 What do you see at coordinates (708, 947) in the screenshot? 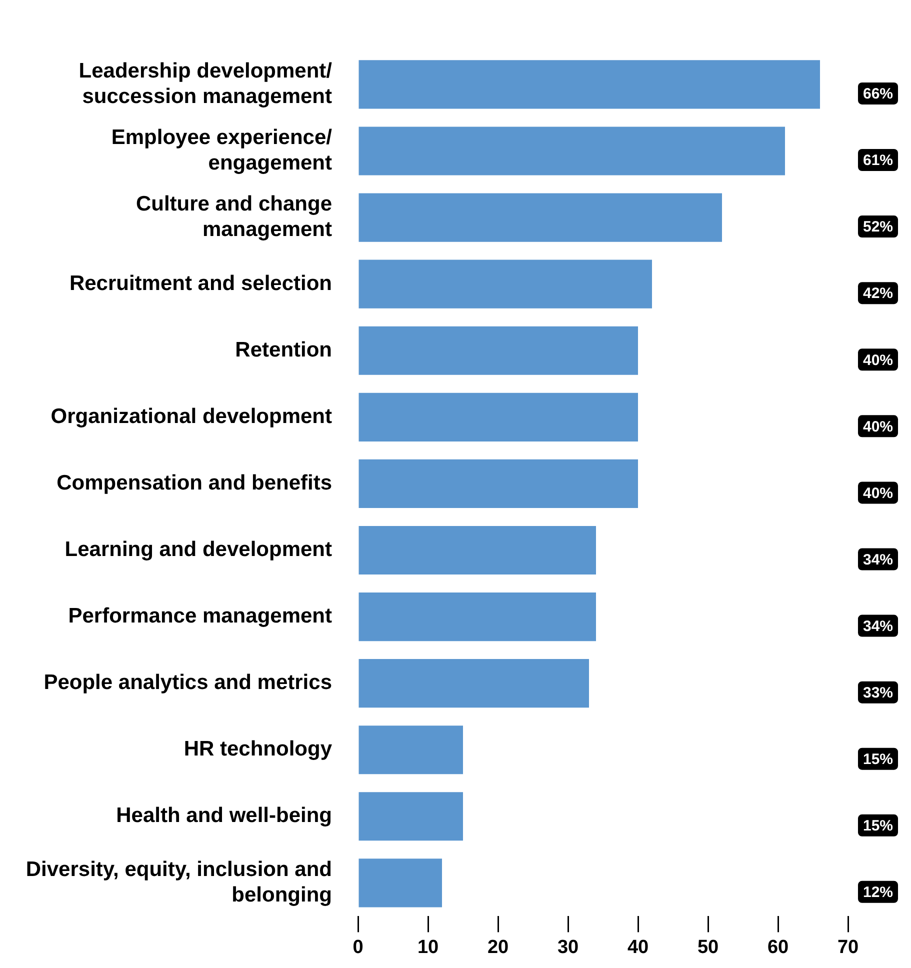
I see `x-tick-label: 50` at bounding box center [708, 947].